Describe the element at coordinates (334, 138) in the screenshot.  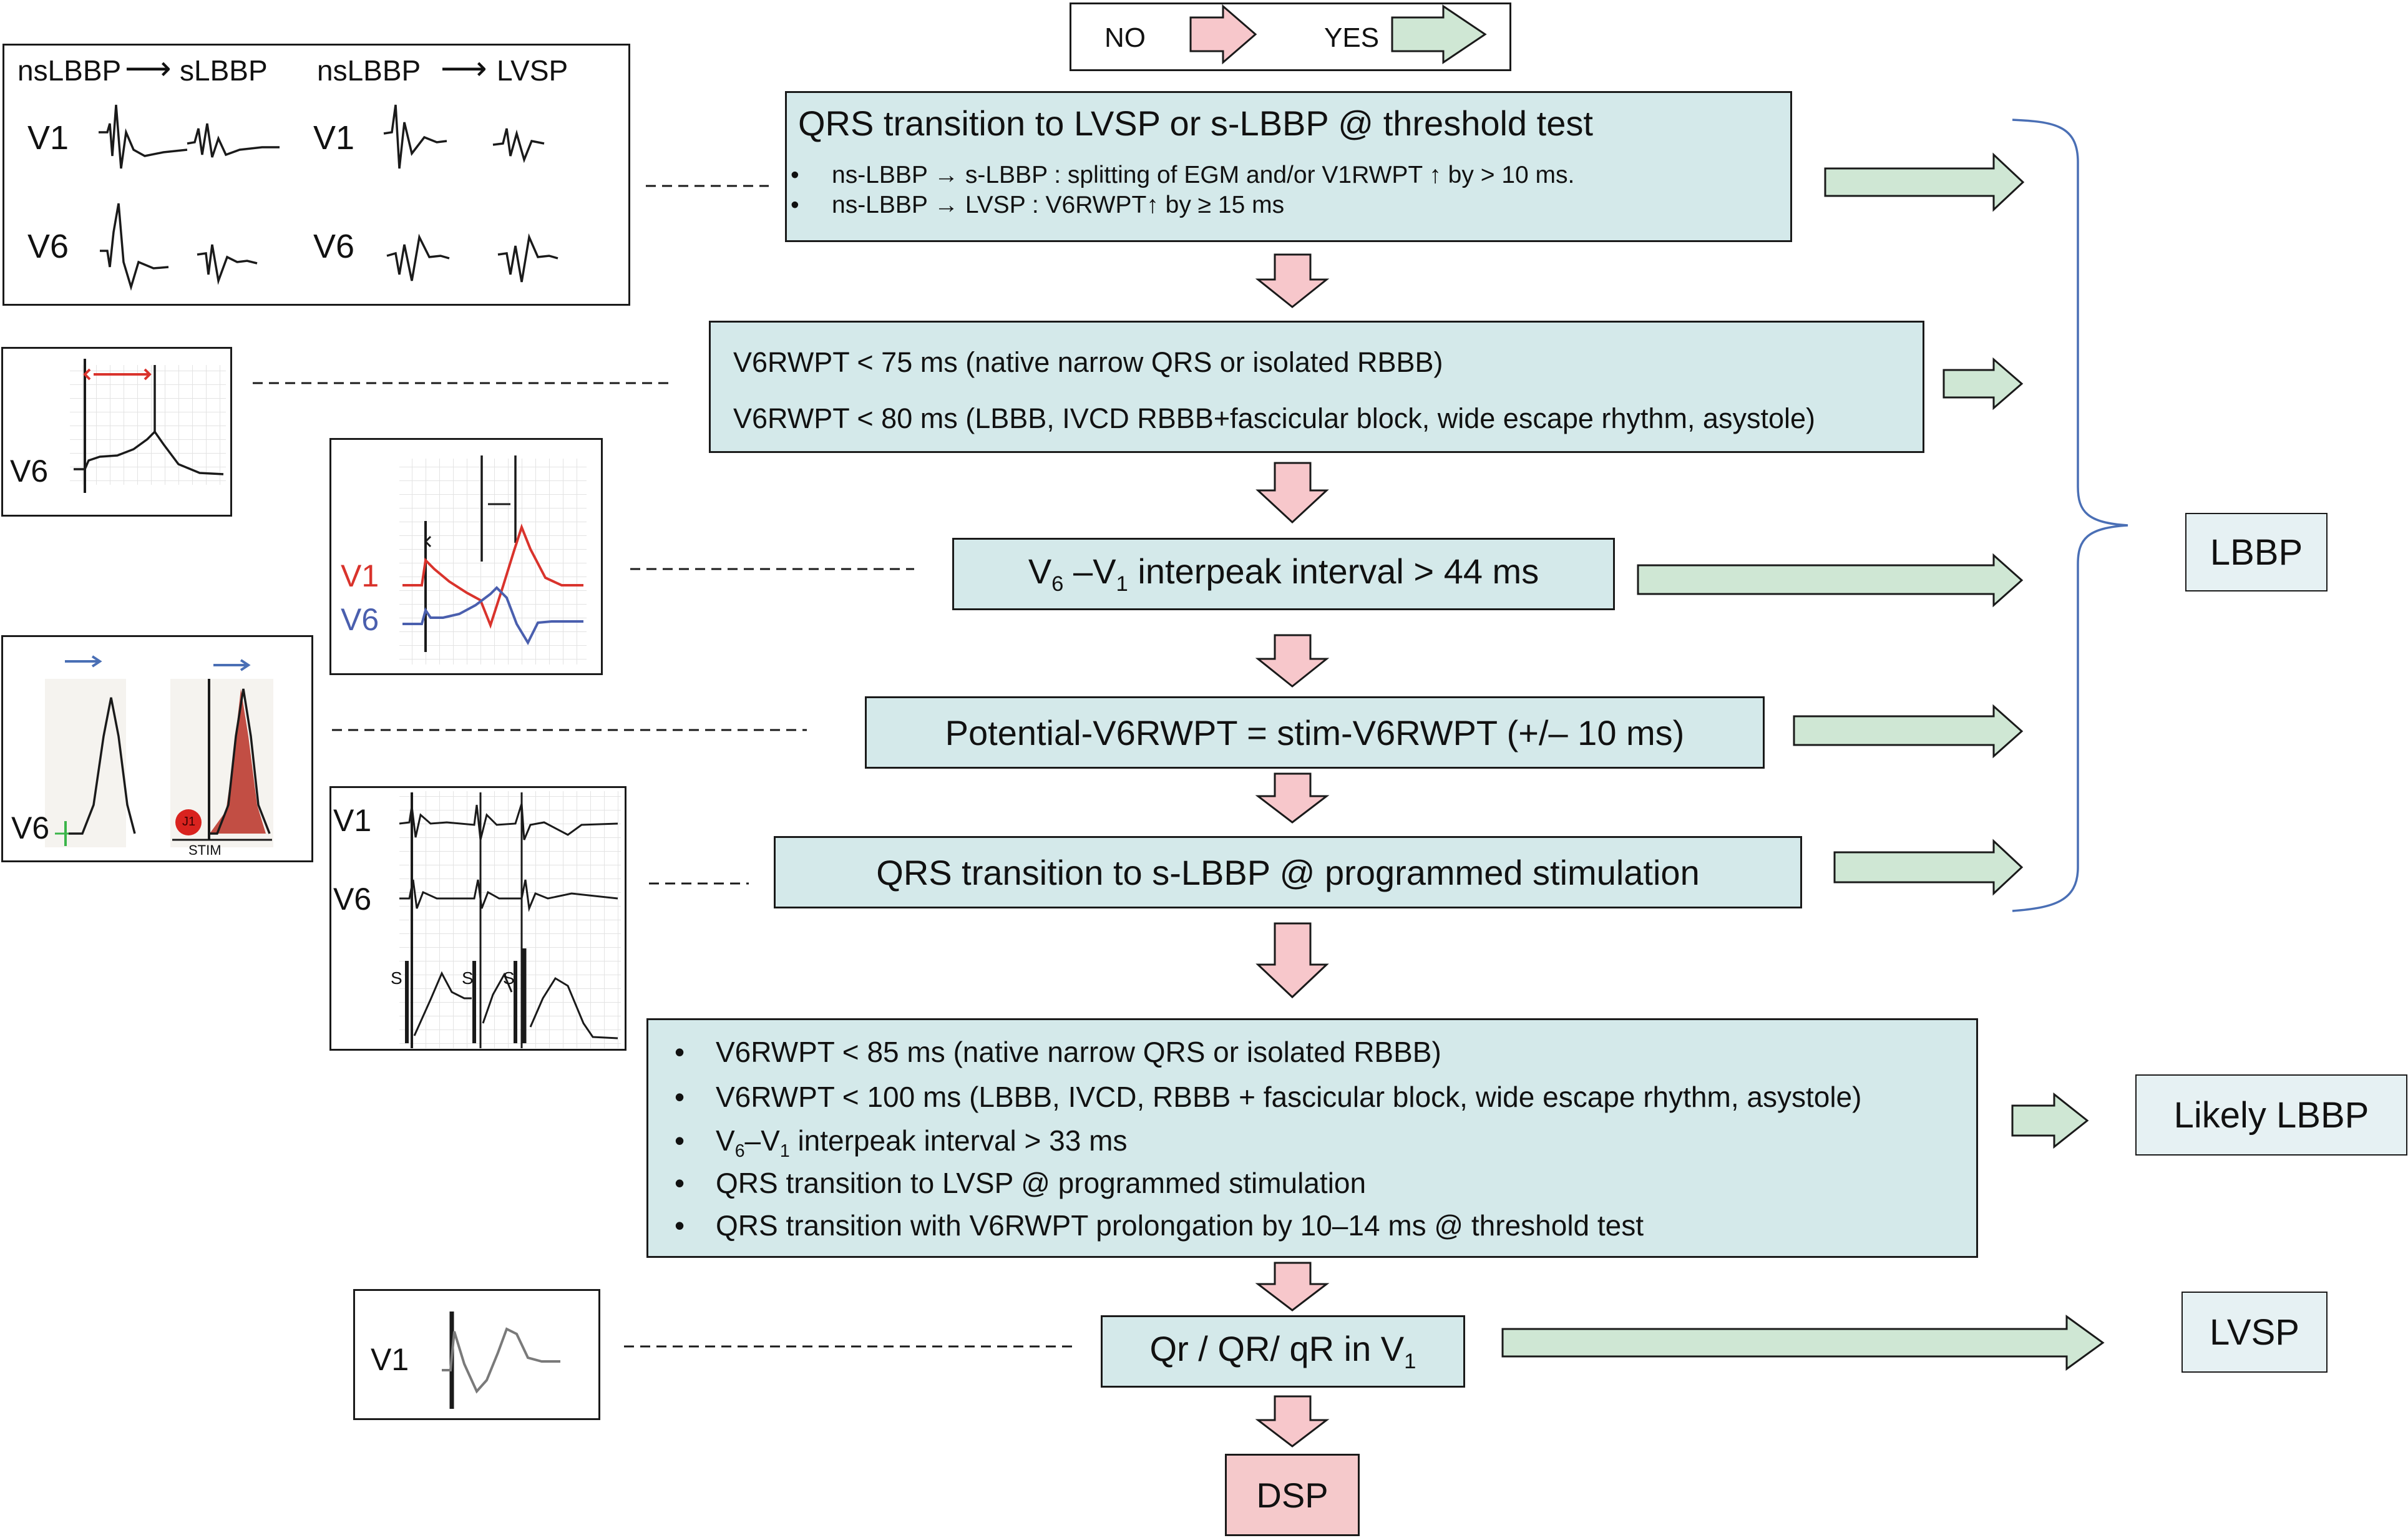
I see `ecg1-lead-v1-right: V1` at that location.